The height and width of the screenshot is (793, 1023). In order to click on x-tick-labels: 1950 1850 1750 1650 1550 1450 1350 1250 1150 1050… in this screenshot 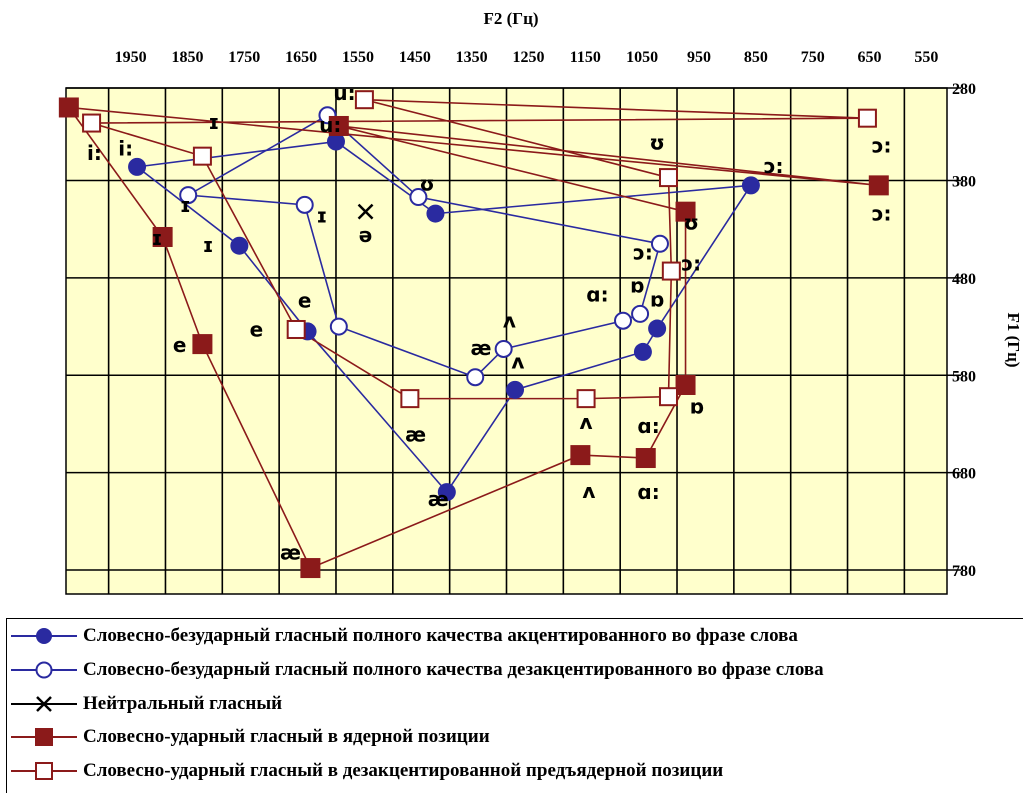, I will do `click(527, 57)`.